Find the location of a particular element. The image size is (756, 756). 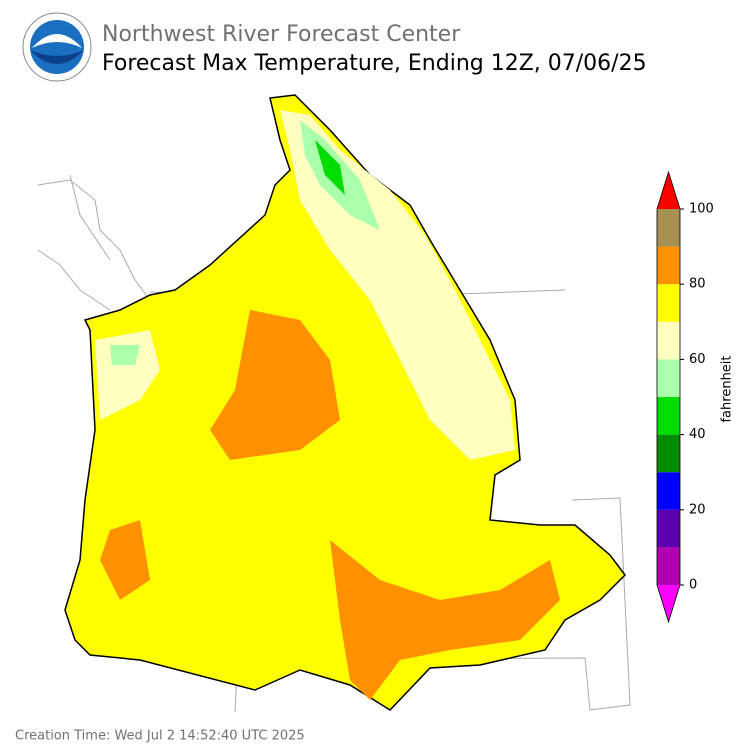

colorbar-tick-label: 100 is located at coordinates (701, 209).